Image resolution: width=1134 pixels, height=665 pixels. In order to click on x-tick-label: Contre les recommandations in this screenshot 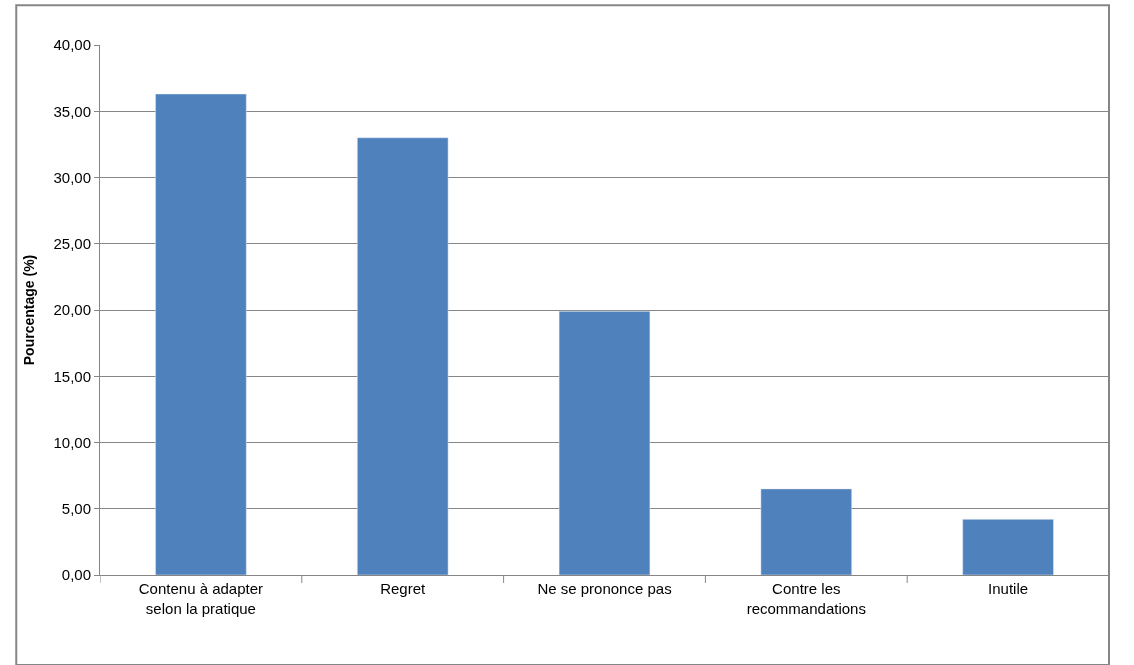, I will do `click(806, 598)`.